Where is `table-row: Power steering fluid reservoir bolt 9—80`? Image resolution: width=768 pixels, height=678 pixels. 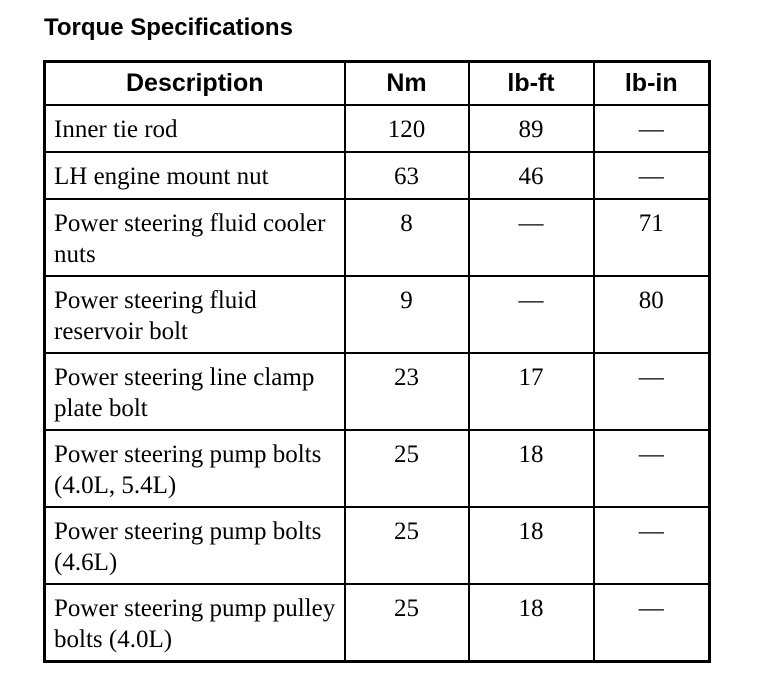
table-row: Power steering fluid reservoir bolt 9—80 is located at coordinates (377, 314).